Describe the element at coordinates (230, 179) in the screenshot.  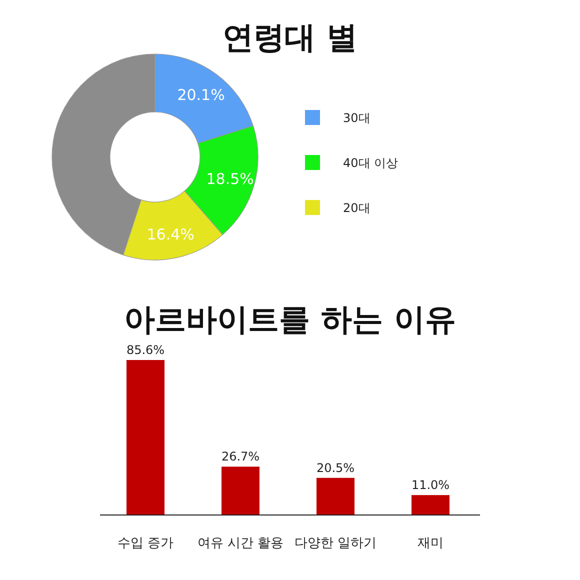
I see `data-label: 18.5%` at that location.